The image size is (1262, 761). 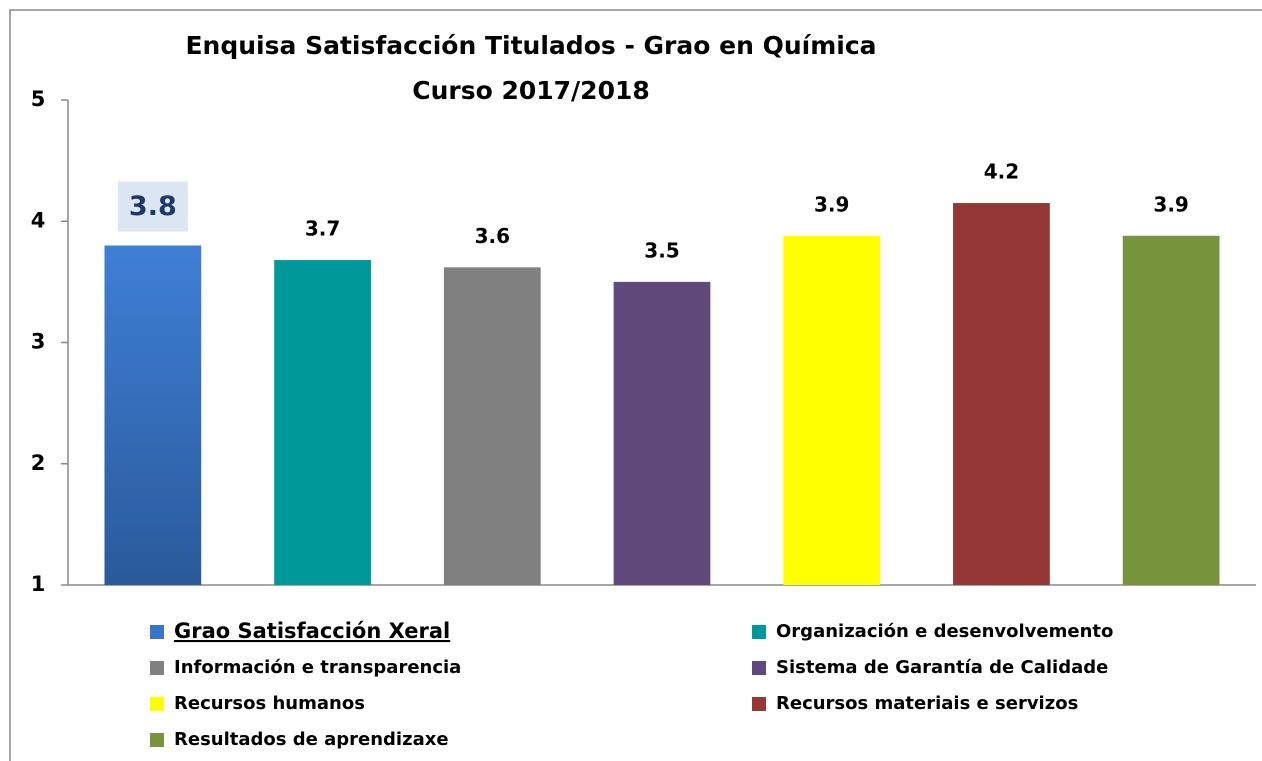 I want to click on legend-label: Sistema de Garantía de Calidade, so click(x=942, y=667).